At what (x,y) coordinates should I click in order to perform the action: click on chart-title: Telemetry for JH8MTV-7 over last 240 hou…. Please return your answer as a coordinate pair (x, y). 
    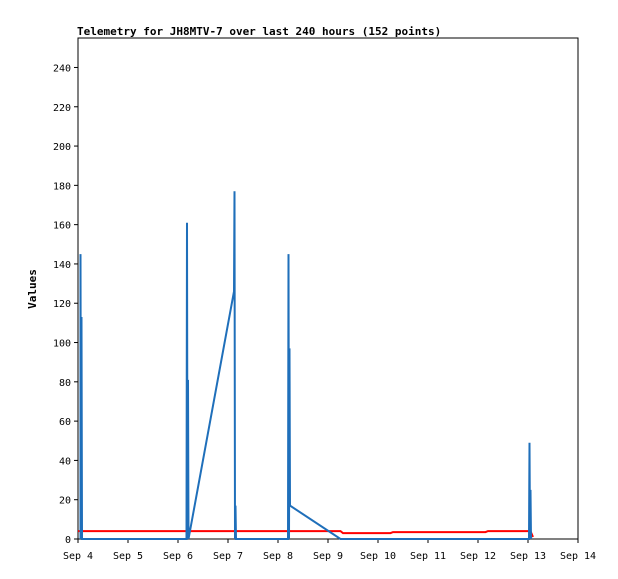
    Looking at the image, I should click on (259, 31).